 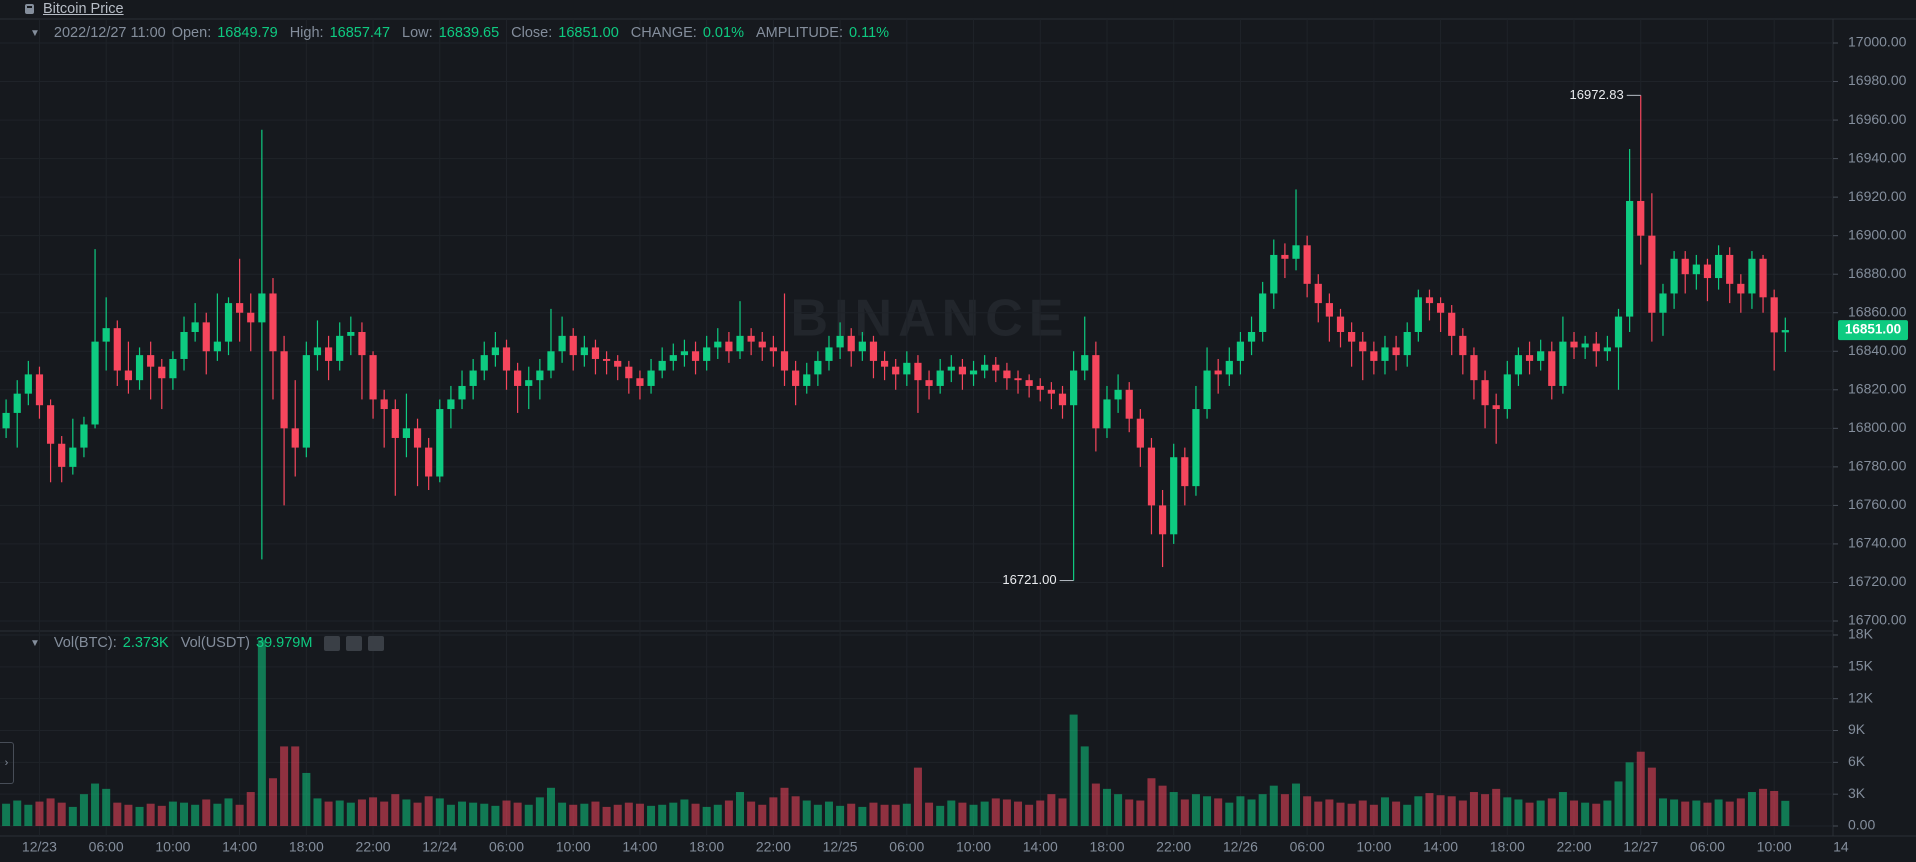 I want to click on ohlc-value: 16839.65, so click(x=469, y=33).